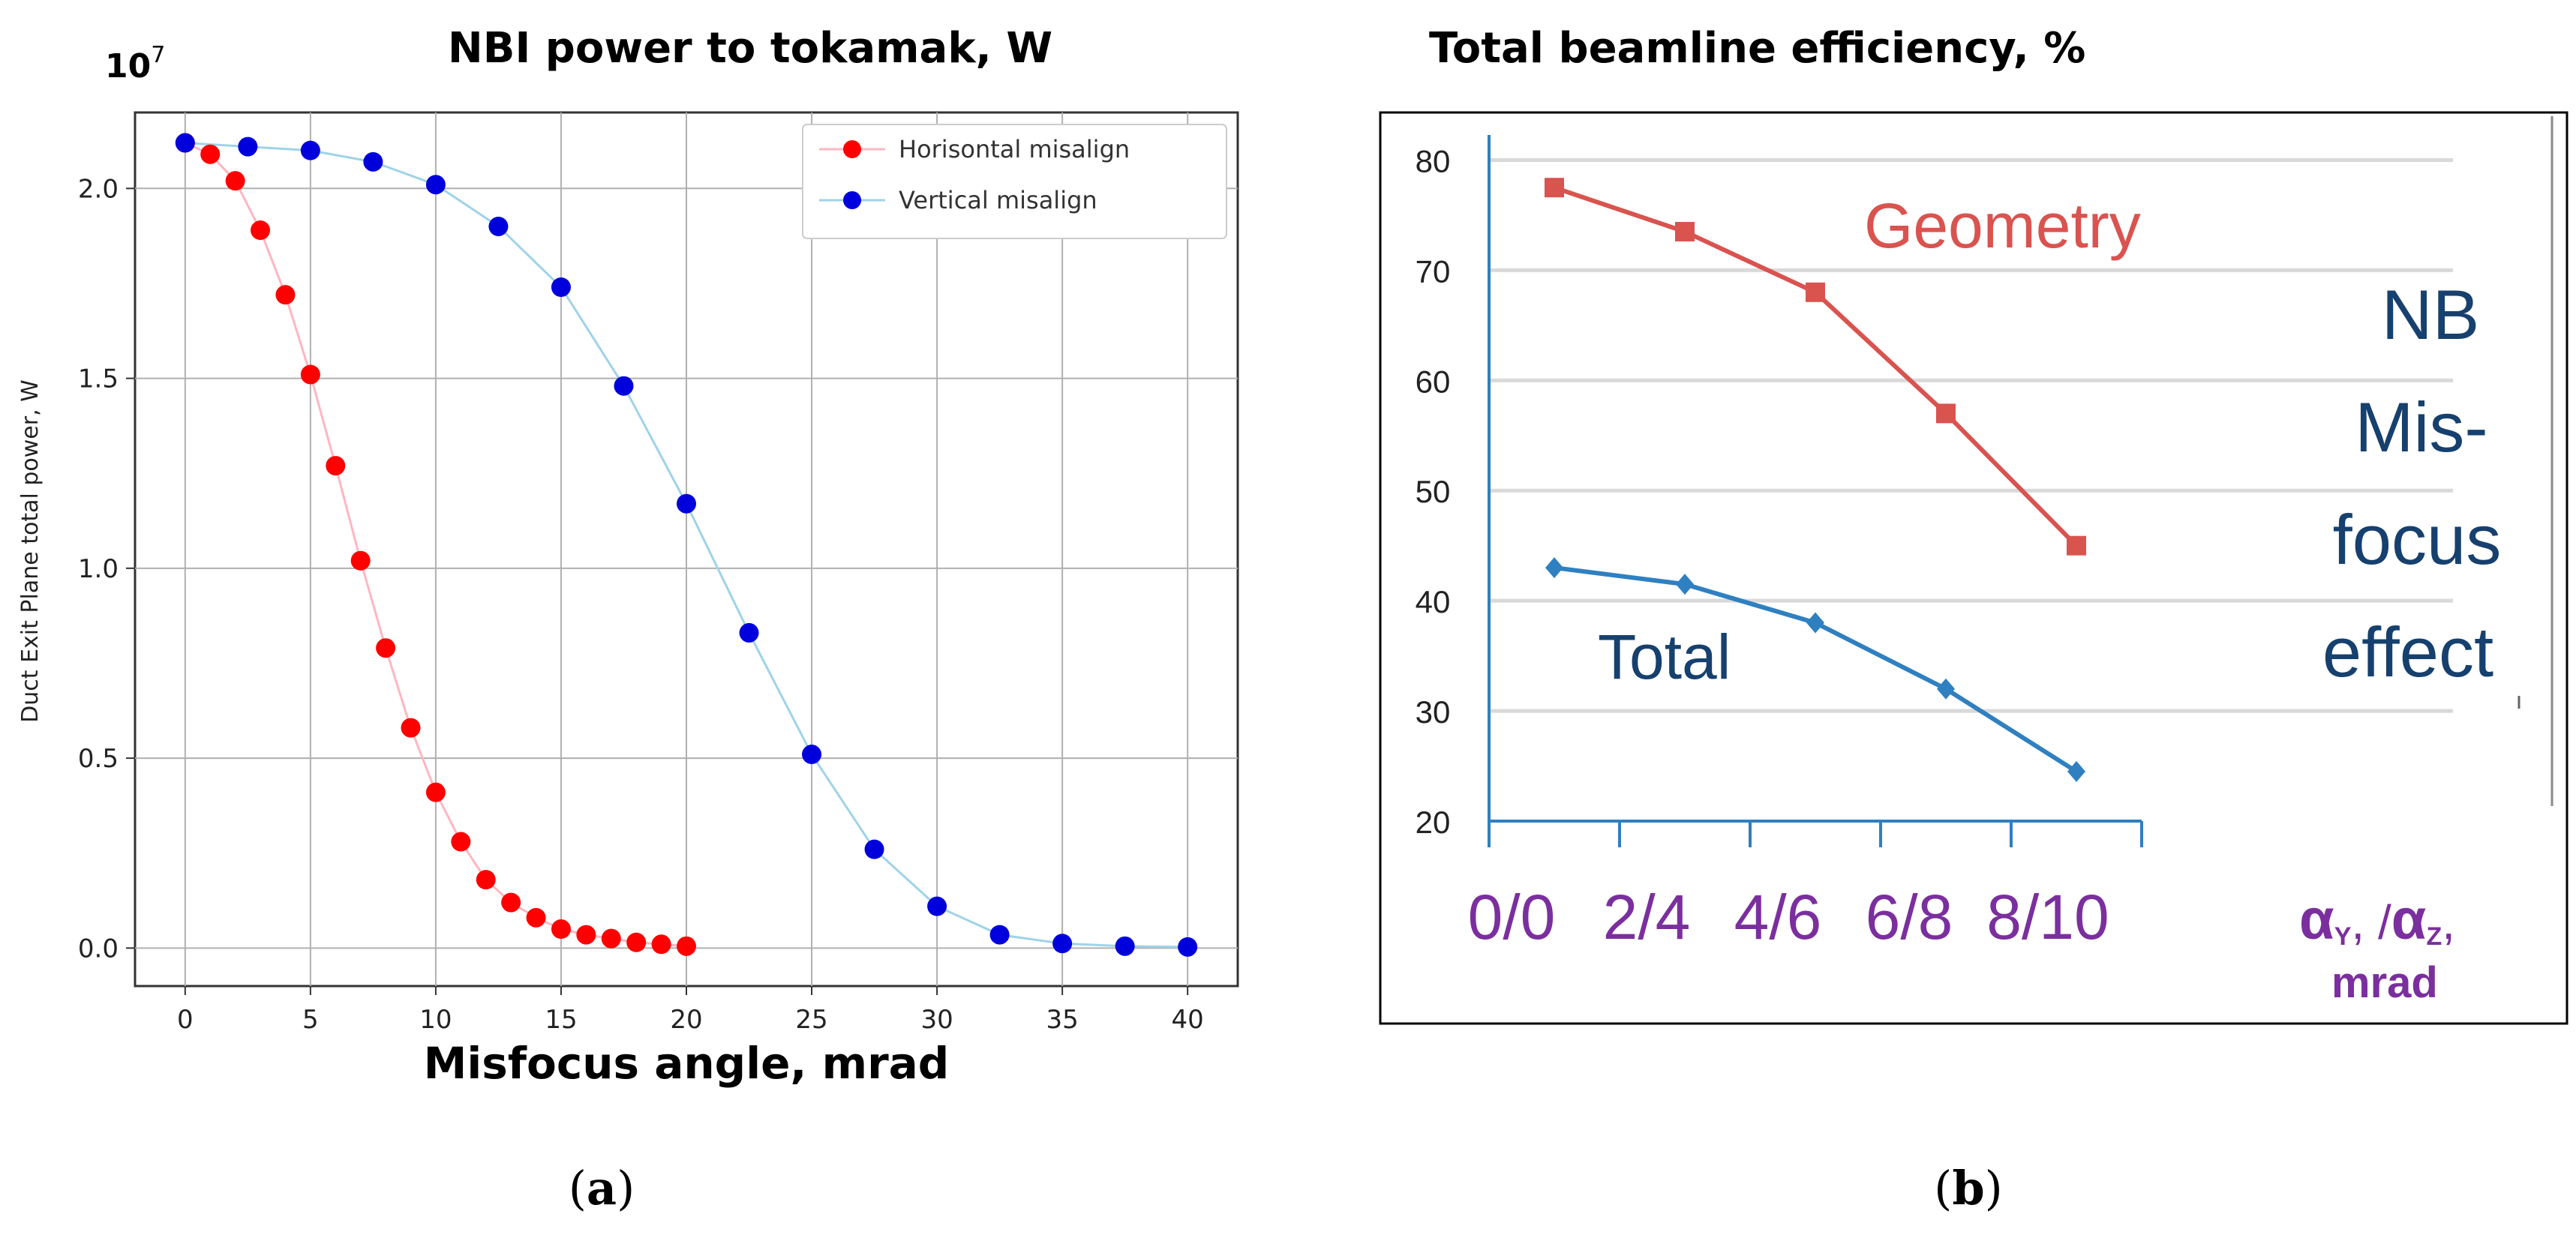 The image size is (2576, 1259). I want to click on chart-a-xtick-label: 30, so click(936, 1020).